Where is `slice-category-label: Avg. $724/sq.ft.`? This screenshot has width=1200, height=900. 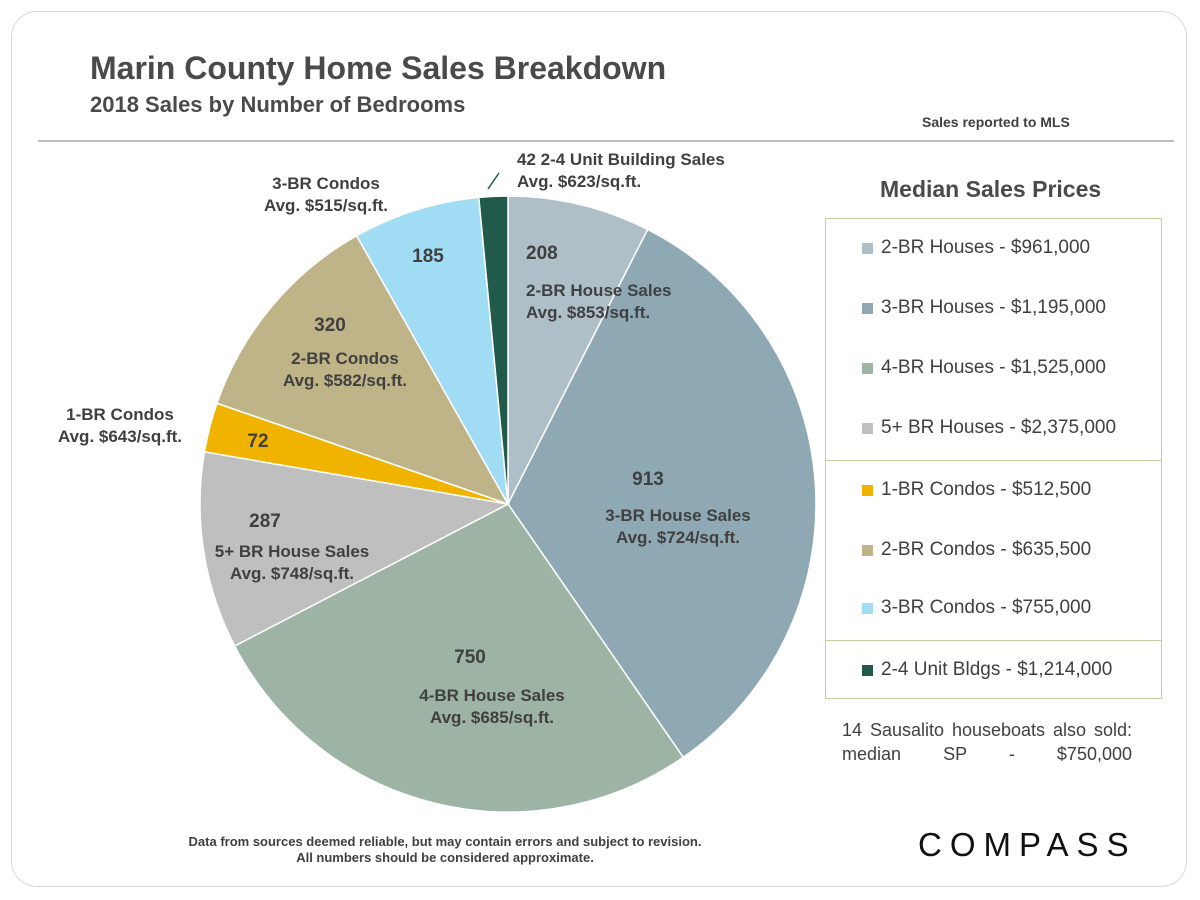 slice-category-label: Avg. $724/sq.ft. is located at coordinates (678, 537).